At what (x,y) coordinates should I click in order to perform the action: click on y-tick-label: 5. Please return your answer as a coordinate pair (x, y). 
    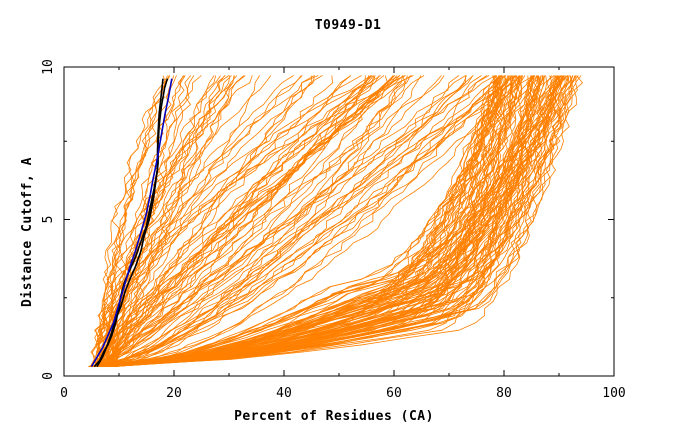
    Looking at the image, I should click on (48, 220).